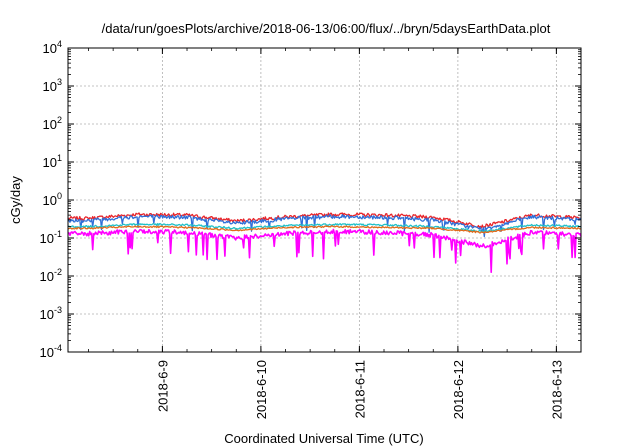 This screenshot has width=640, height=448. Describe the element at coordinates (359, 389) in the screenshot. I see `x-tick-label: 2018-6-11` at that location.